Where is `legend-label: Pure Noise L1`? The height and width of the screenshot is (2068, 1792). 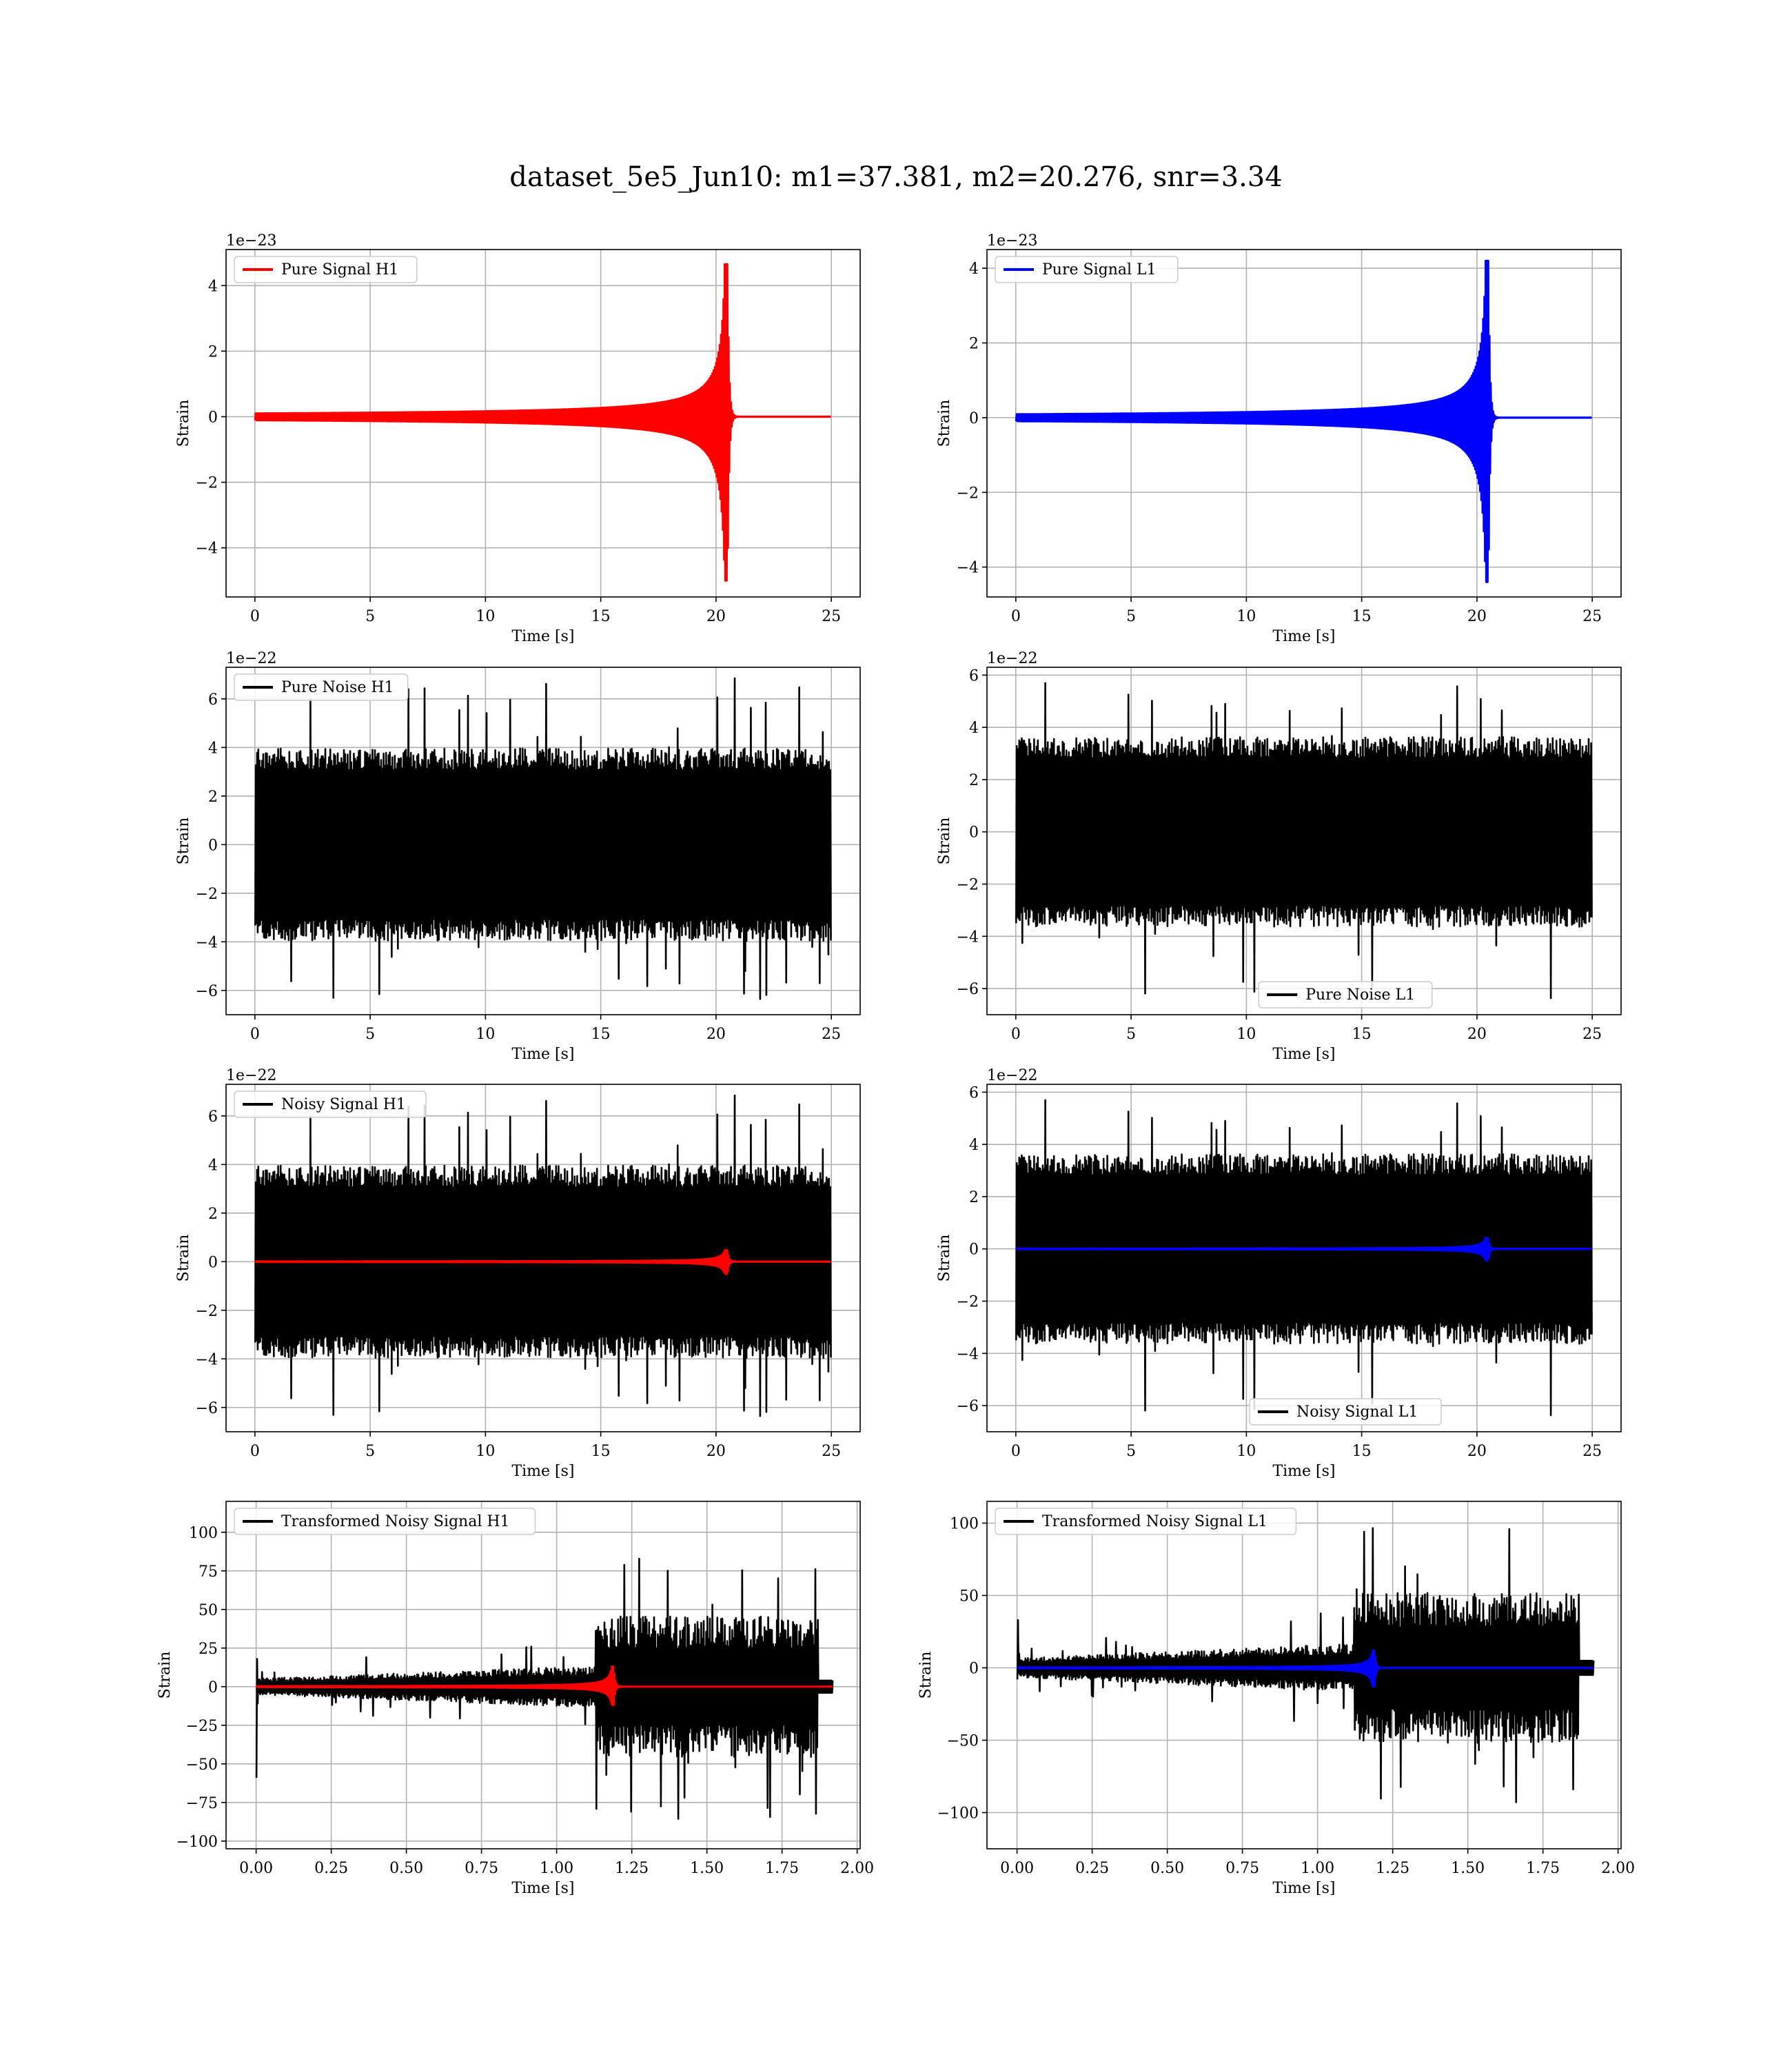
legend-label: Pure Noise L1 is located at coordinates (1360, 995).